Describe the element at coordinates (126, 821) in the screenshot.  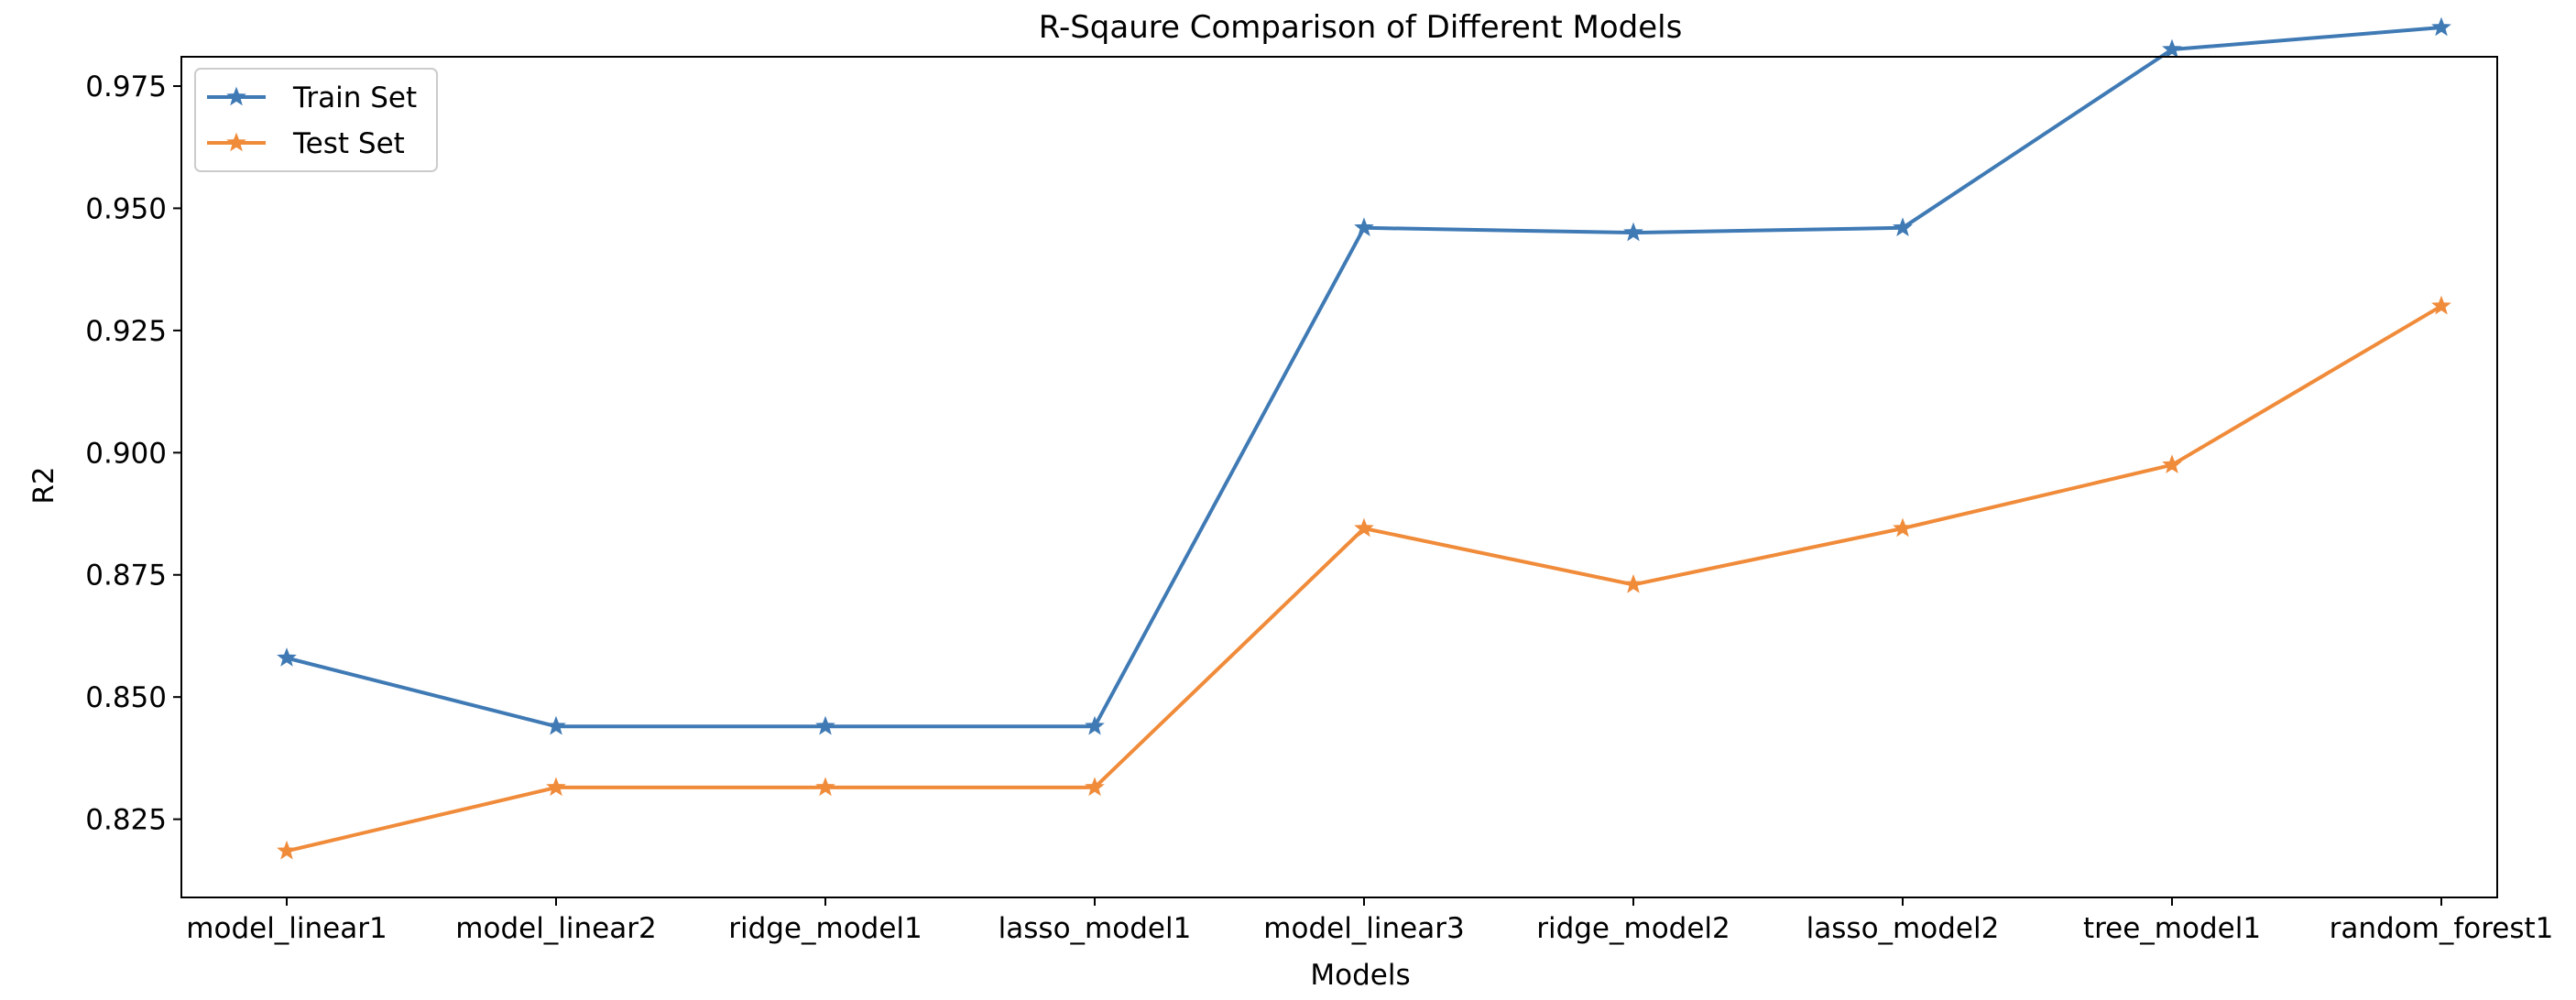
I see `y-tick-label: 0.825` at that location.